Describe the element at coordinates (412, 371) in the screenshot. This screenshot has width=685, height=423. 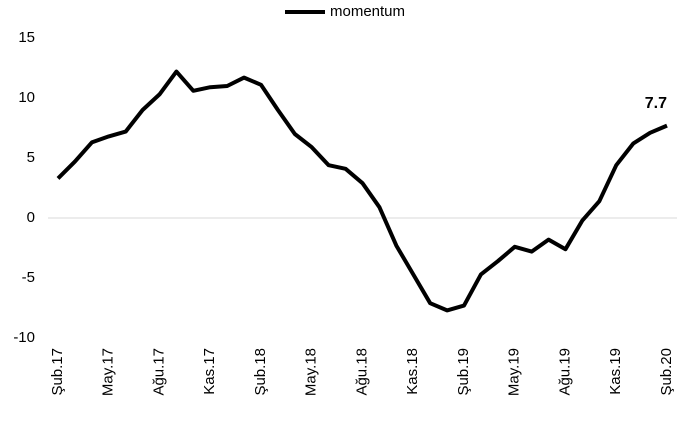
I see `x-tick-label: Kas.18` at that location.